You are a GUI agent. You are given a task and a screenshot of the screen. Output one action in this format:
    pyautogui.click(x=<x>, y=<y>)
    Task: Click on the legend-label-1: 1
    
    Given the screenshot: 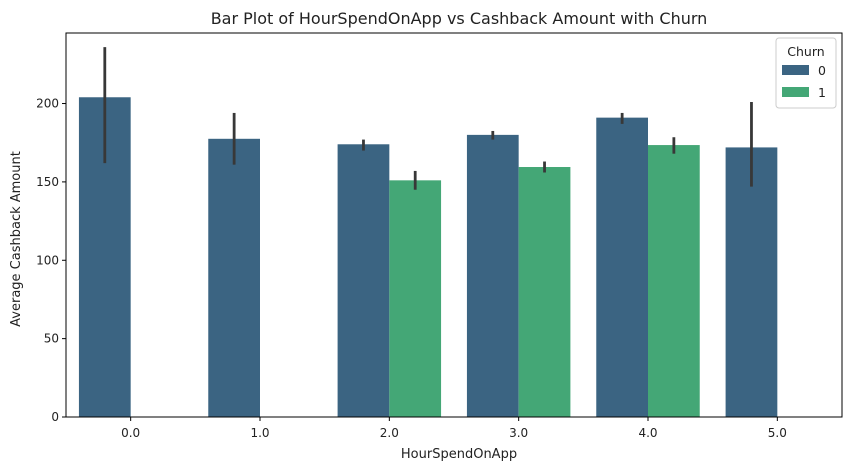 What is the action you would take?
    pyautogui.click(x=822, y=92)
    